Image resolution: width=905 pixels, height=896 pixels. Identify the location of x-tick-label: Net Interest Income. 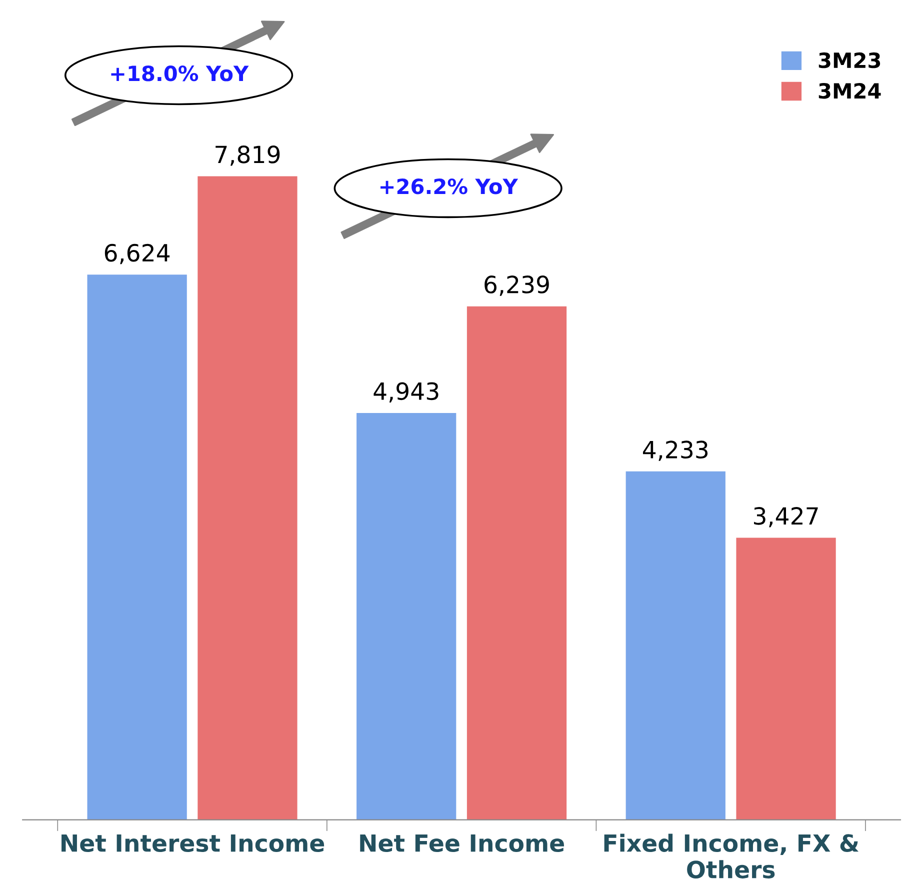
(193, 843).